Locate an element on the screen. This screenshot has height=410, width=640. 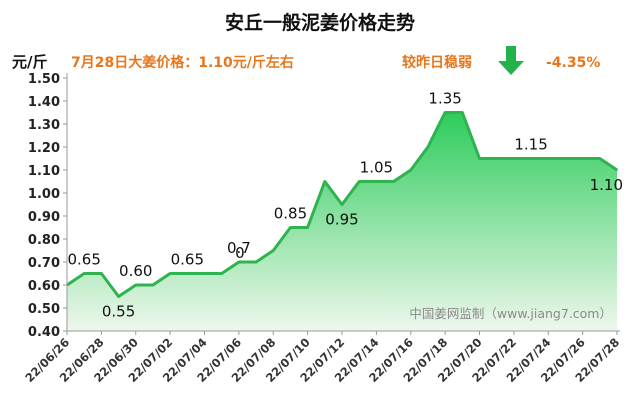
data-label: 0.95 is located at coordinates (341, 220).